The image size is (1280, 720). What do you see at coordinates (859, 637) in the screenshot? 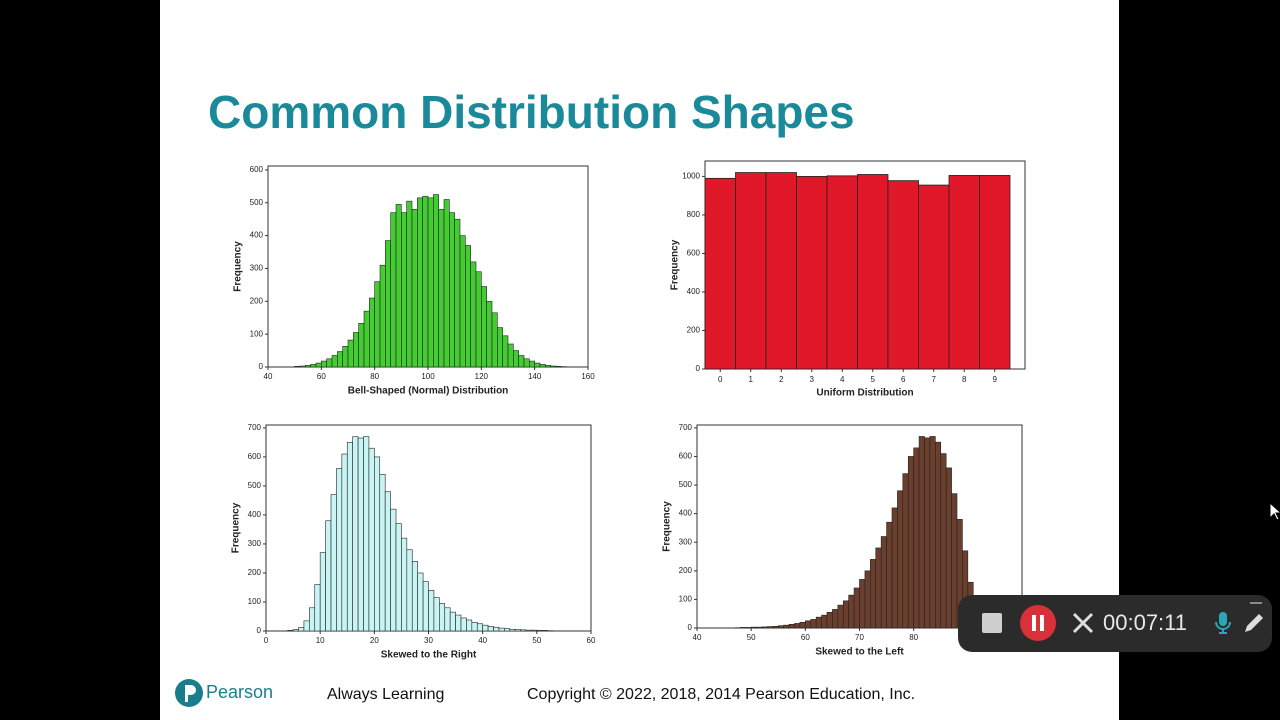
I see `x-tick-label: 70` at bounding box center [859, 637].